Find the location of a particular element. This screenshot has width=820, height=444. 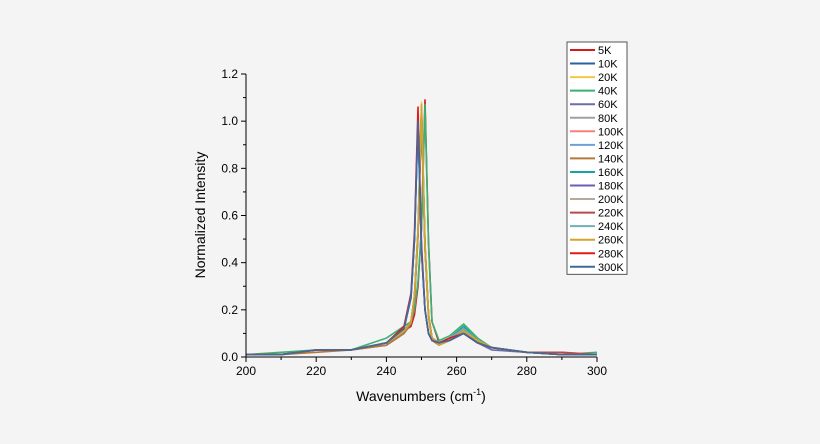

y-tick-label: 0.8 is located at coordinates (229, 168).